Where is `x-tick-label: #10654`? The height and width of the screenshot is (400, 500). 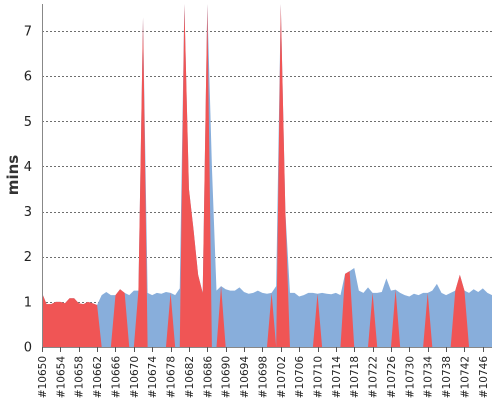
x-tick-label: #10654 is located at coordinates (61, 377).